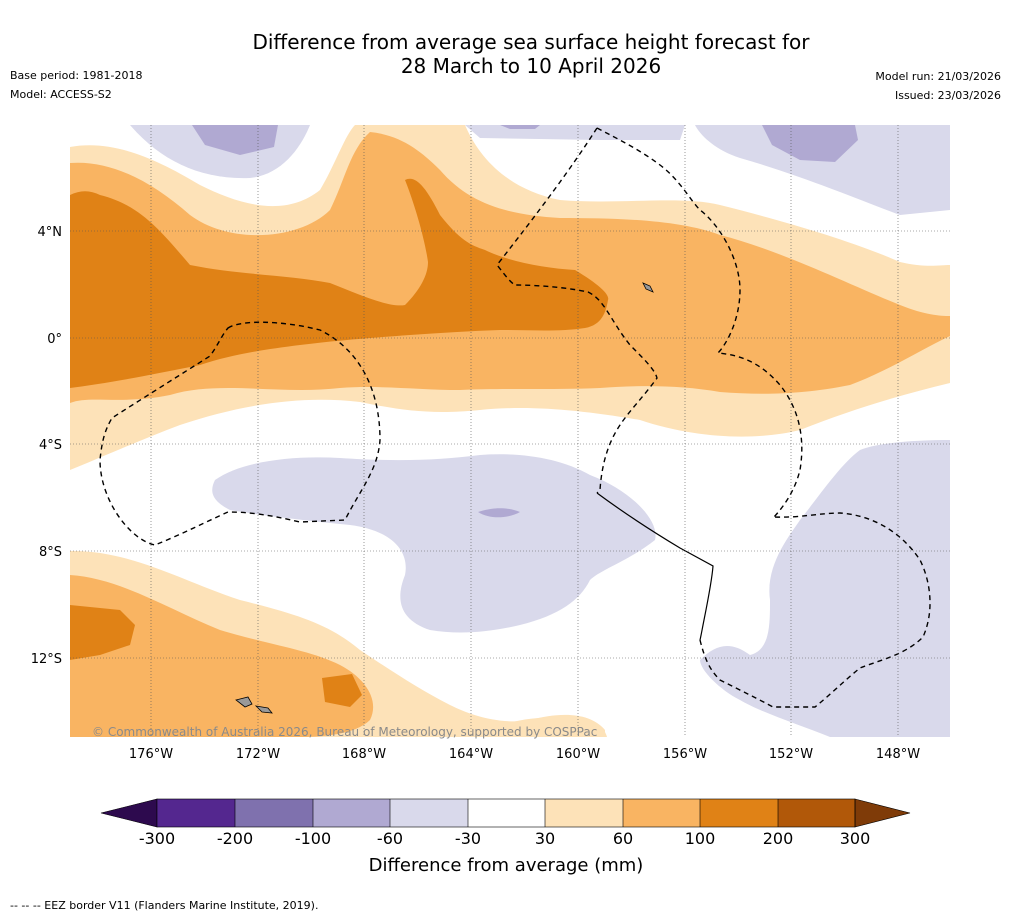 The height and width of the screenshot is (919, 1011). What do you see at coordinates (50, 552) in the screenshot?
I see `lat-label-8s: 8°S` at bounding box center [50, 552].